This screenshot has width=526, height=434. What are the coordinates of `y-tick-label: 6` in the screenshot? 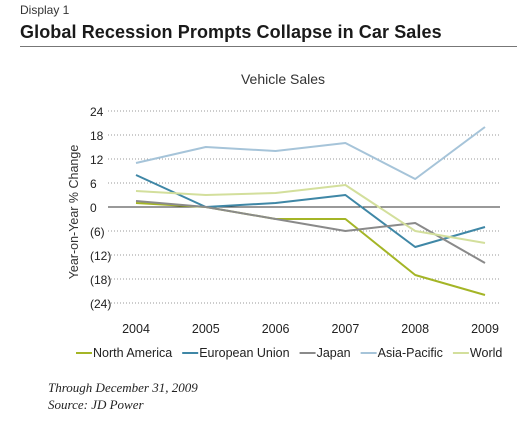 It's located at (93, 184).